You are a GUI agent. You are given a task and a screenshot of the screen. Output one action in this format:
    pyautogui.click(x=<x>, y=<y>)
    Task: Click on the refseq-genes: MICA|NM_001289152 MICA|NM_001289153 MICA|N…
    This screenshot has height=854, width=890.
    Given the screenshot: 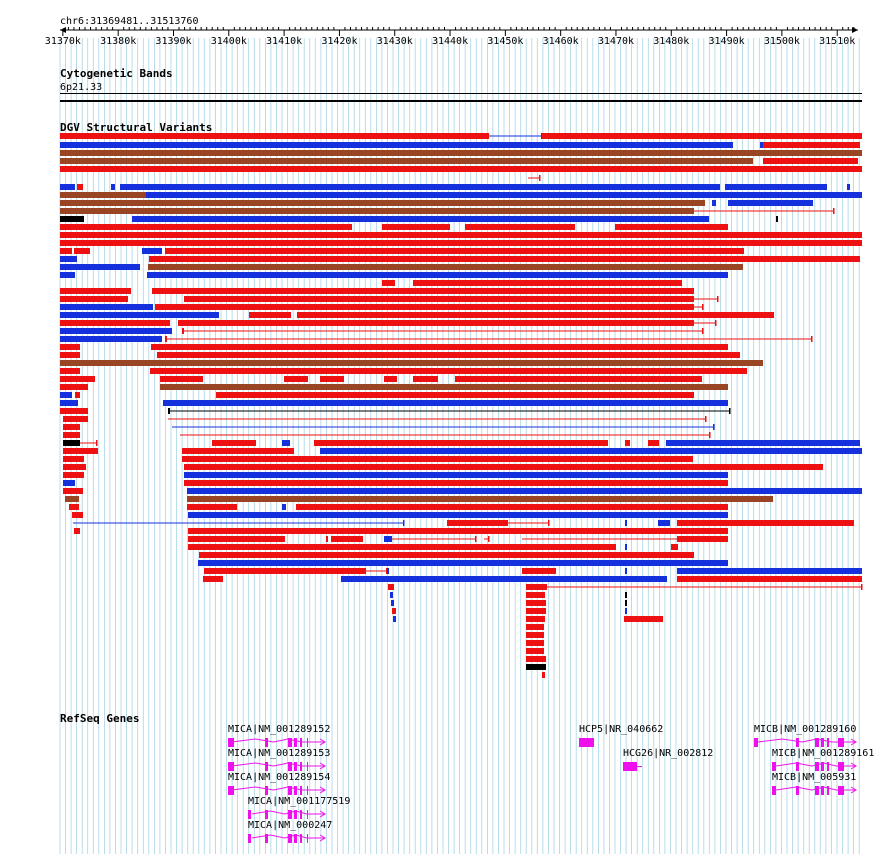 What is the action you would take?
    pyautogui.click(x=551, y=783)
    